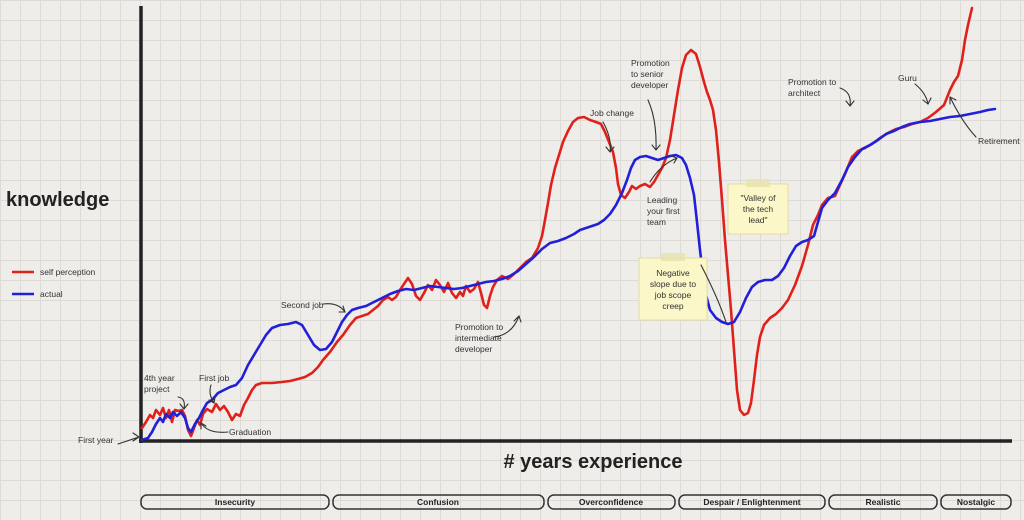 Image resolution: width=1024 pixels, height=520 pixels. I want to click on label-guru: Guru, so click(907, 78).